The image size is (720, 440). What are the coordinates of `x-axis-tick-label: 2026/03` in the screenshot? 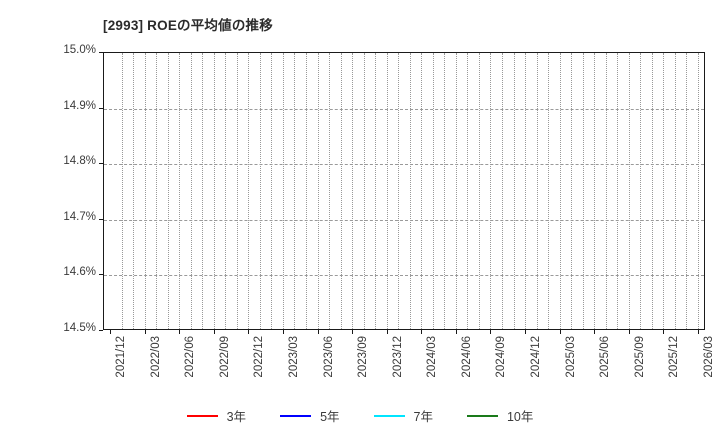 It's located at (709, 357).